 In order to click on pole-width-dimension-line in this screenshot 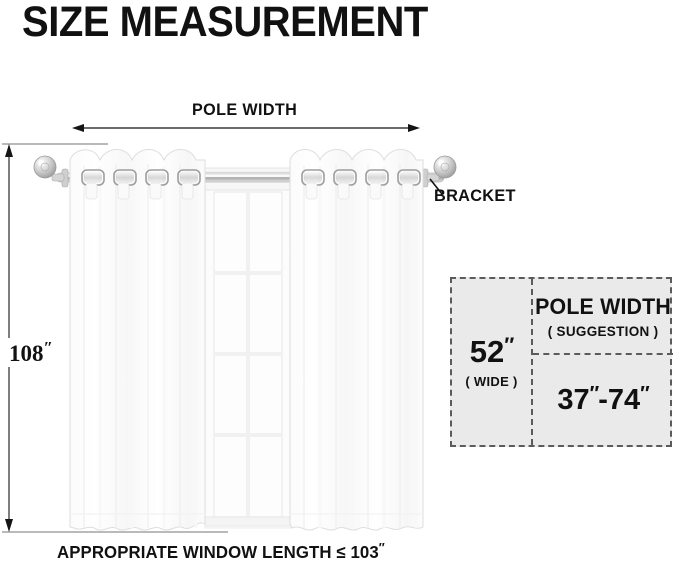, I will do `click(246, 128)`.